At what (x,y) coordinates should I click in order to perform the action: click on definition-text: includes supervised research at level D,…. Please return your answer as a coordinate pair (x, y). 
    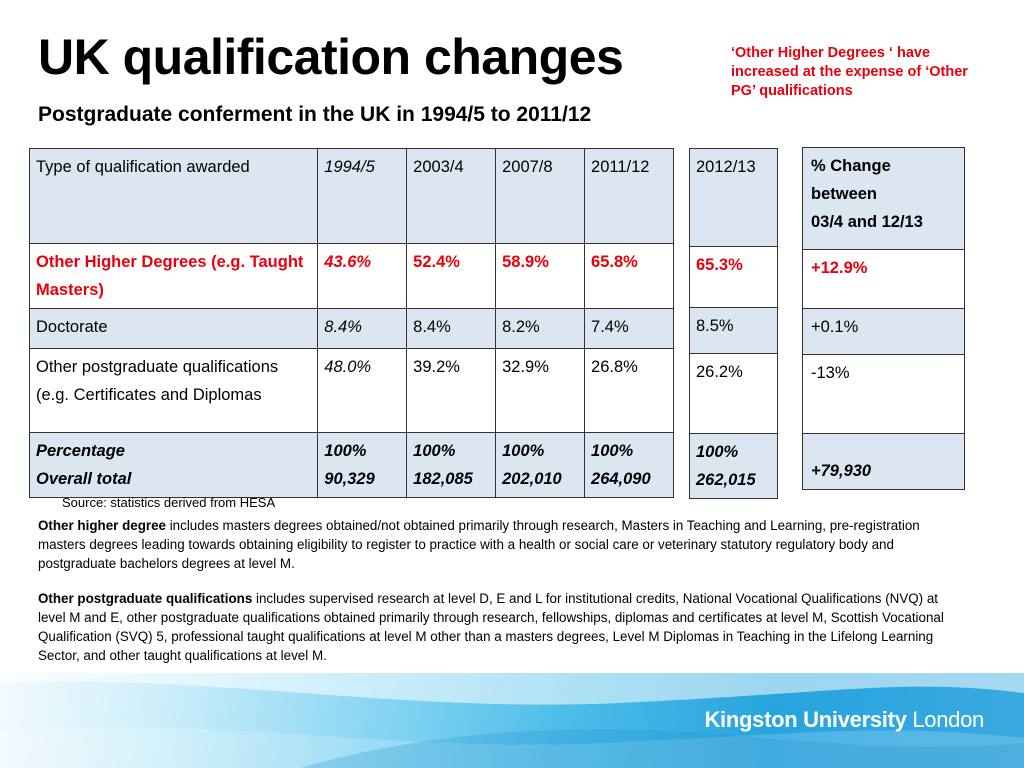
    Looking at the image, I should click on (491, 627).